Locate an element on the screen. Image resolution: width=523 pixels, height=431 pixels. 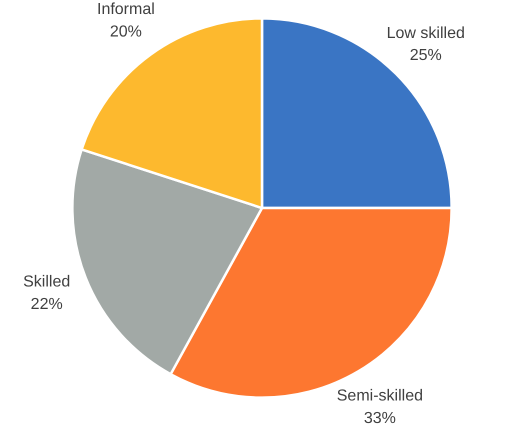
slice-label: Skilled is located at coordinates (46, 282).